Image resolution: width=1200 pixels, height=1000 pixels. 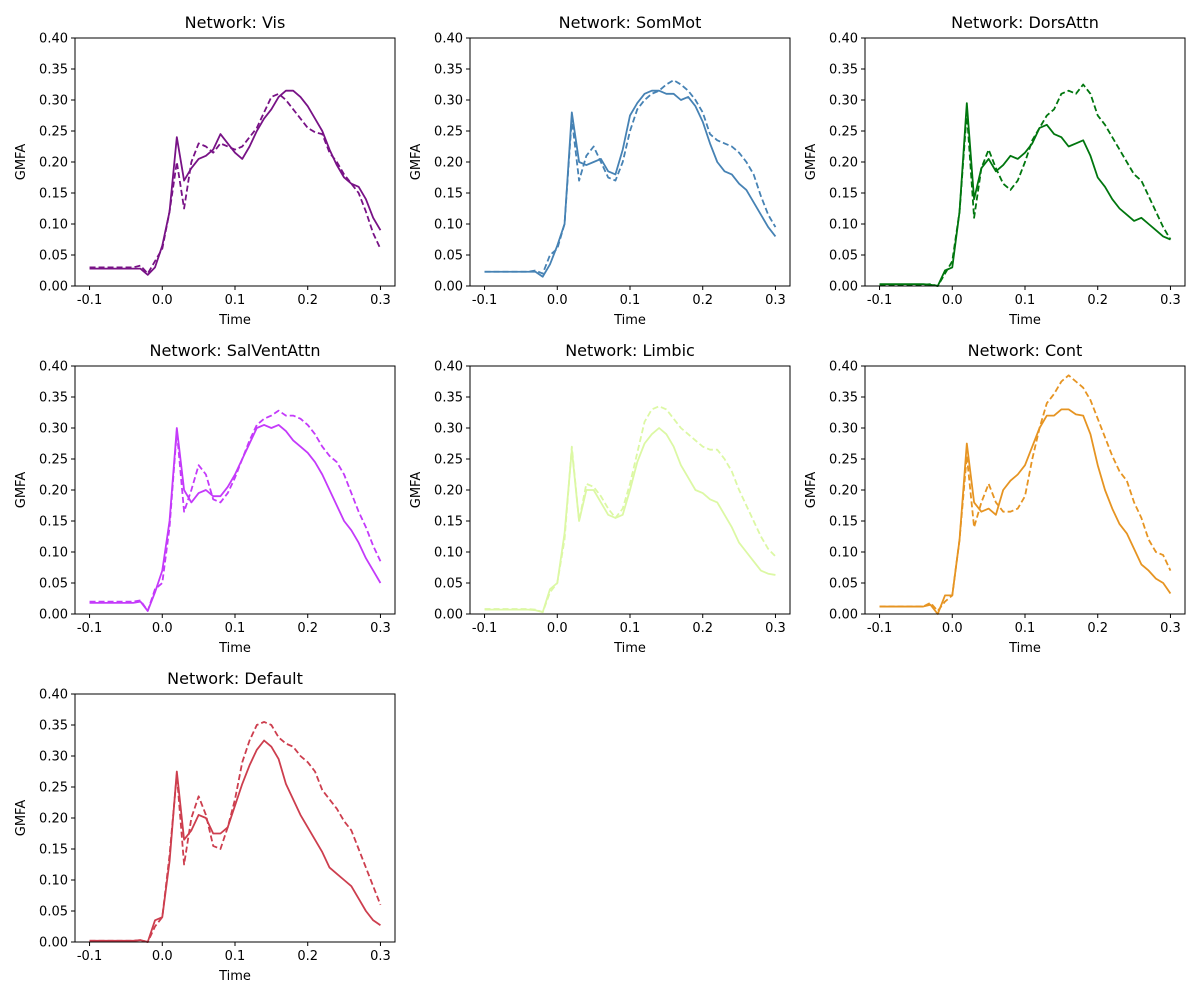 I want to click on subplot-title: Network: SalVentAttn, so click(x=235, y=350).